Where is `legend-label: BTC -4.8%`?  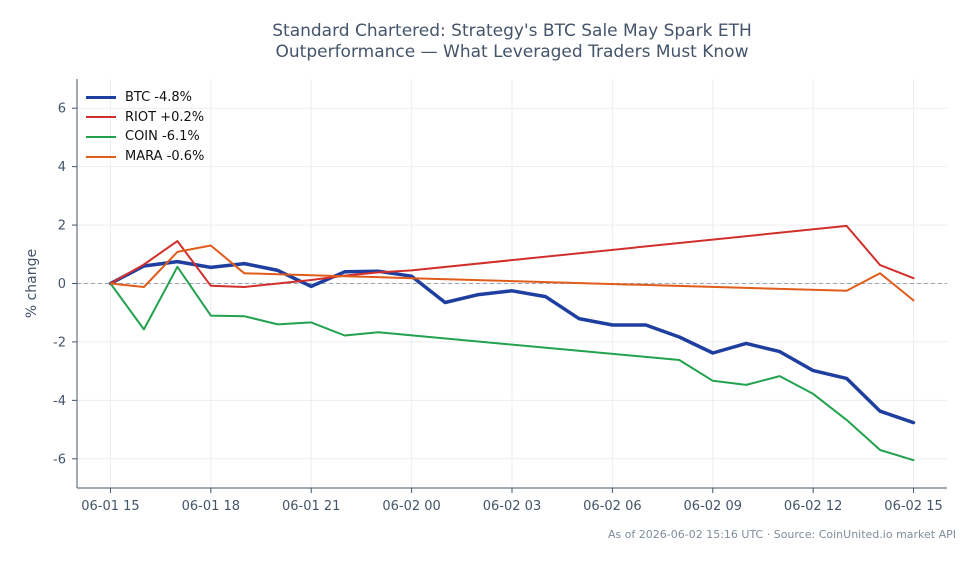
legend-label: BTC -4.8% is located at coordinates (159, 98).